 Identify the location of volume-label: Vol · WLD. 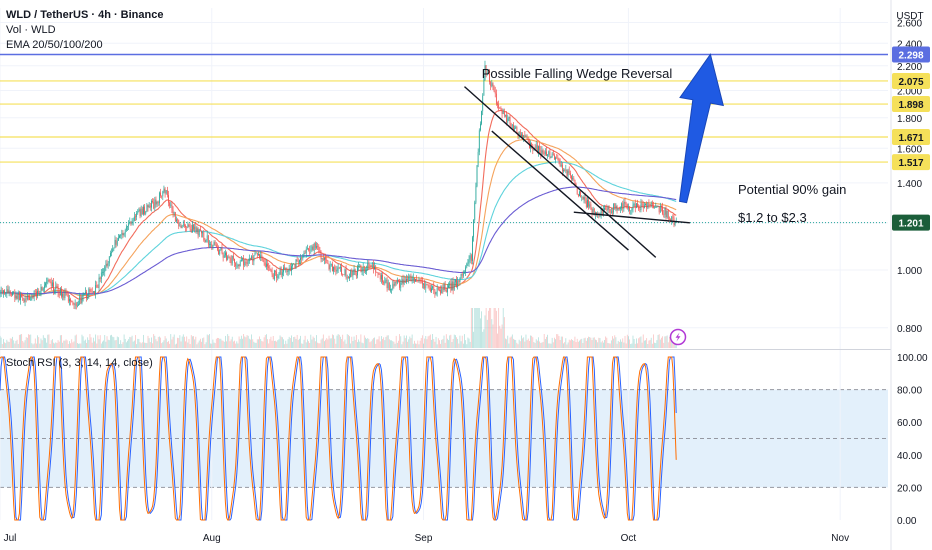
(31, 30).